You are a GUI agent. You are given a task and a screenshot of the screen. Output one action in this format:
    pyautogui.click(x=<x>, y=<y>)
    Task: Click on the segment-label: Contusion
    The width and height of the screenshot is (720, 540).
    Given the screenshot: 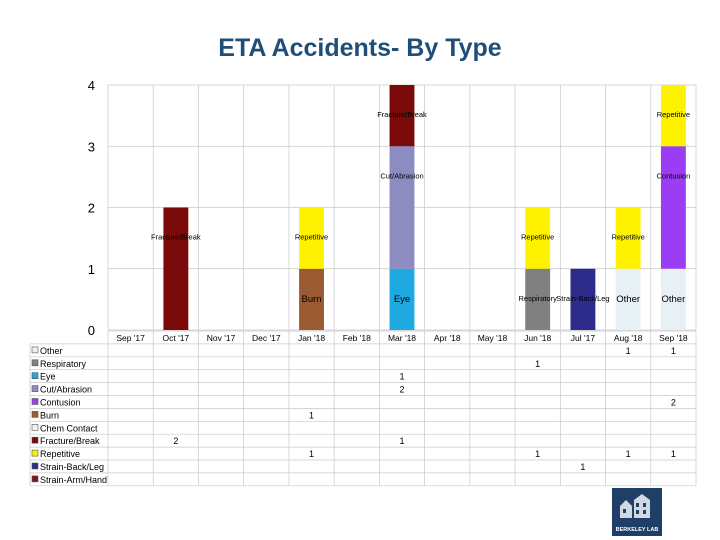 What is the action you would take?
    pyautogui.click(x=673, y=175)
    